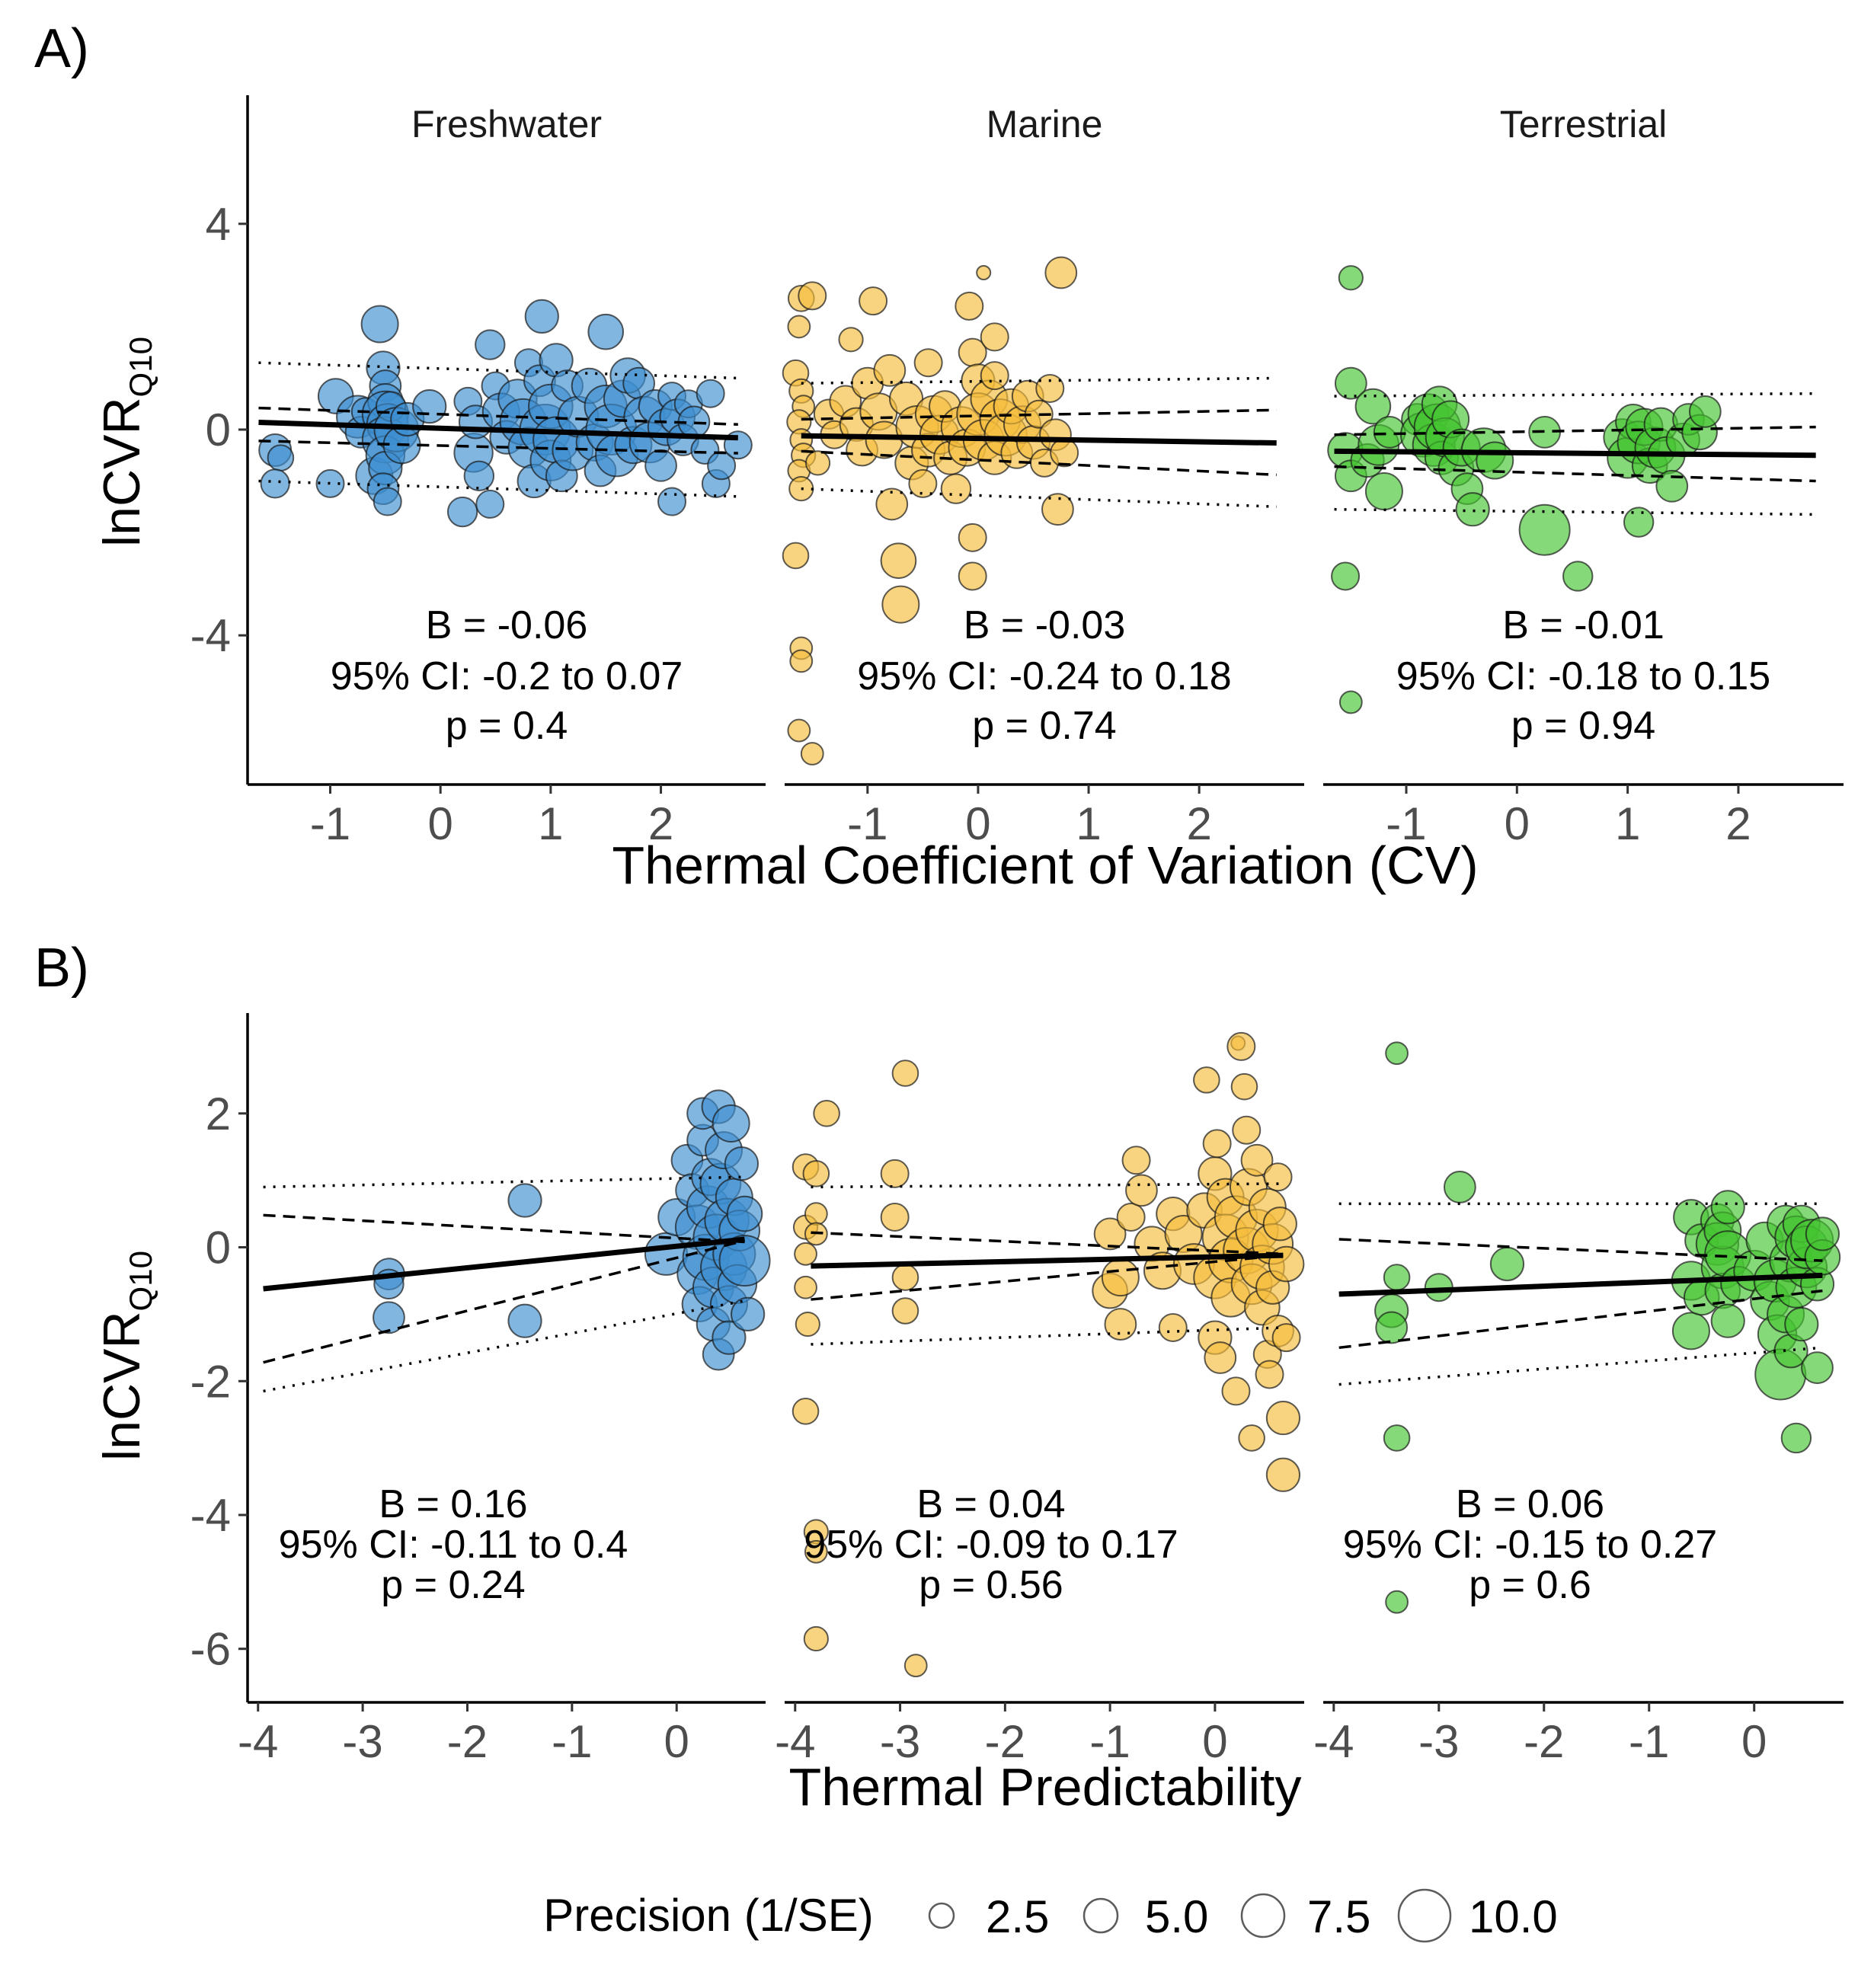  Describe the element at coordinates (1044, 676) in the screenshot. I see `stat-ci: 95% CI: -0.24 to 0.18` at that location.